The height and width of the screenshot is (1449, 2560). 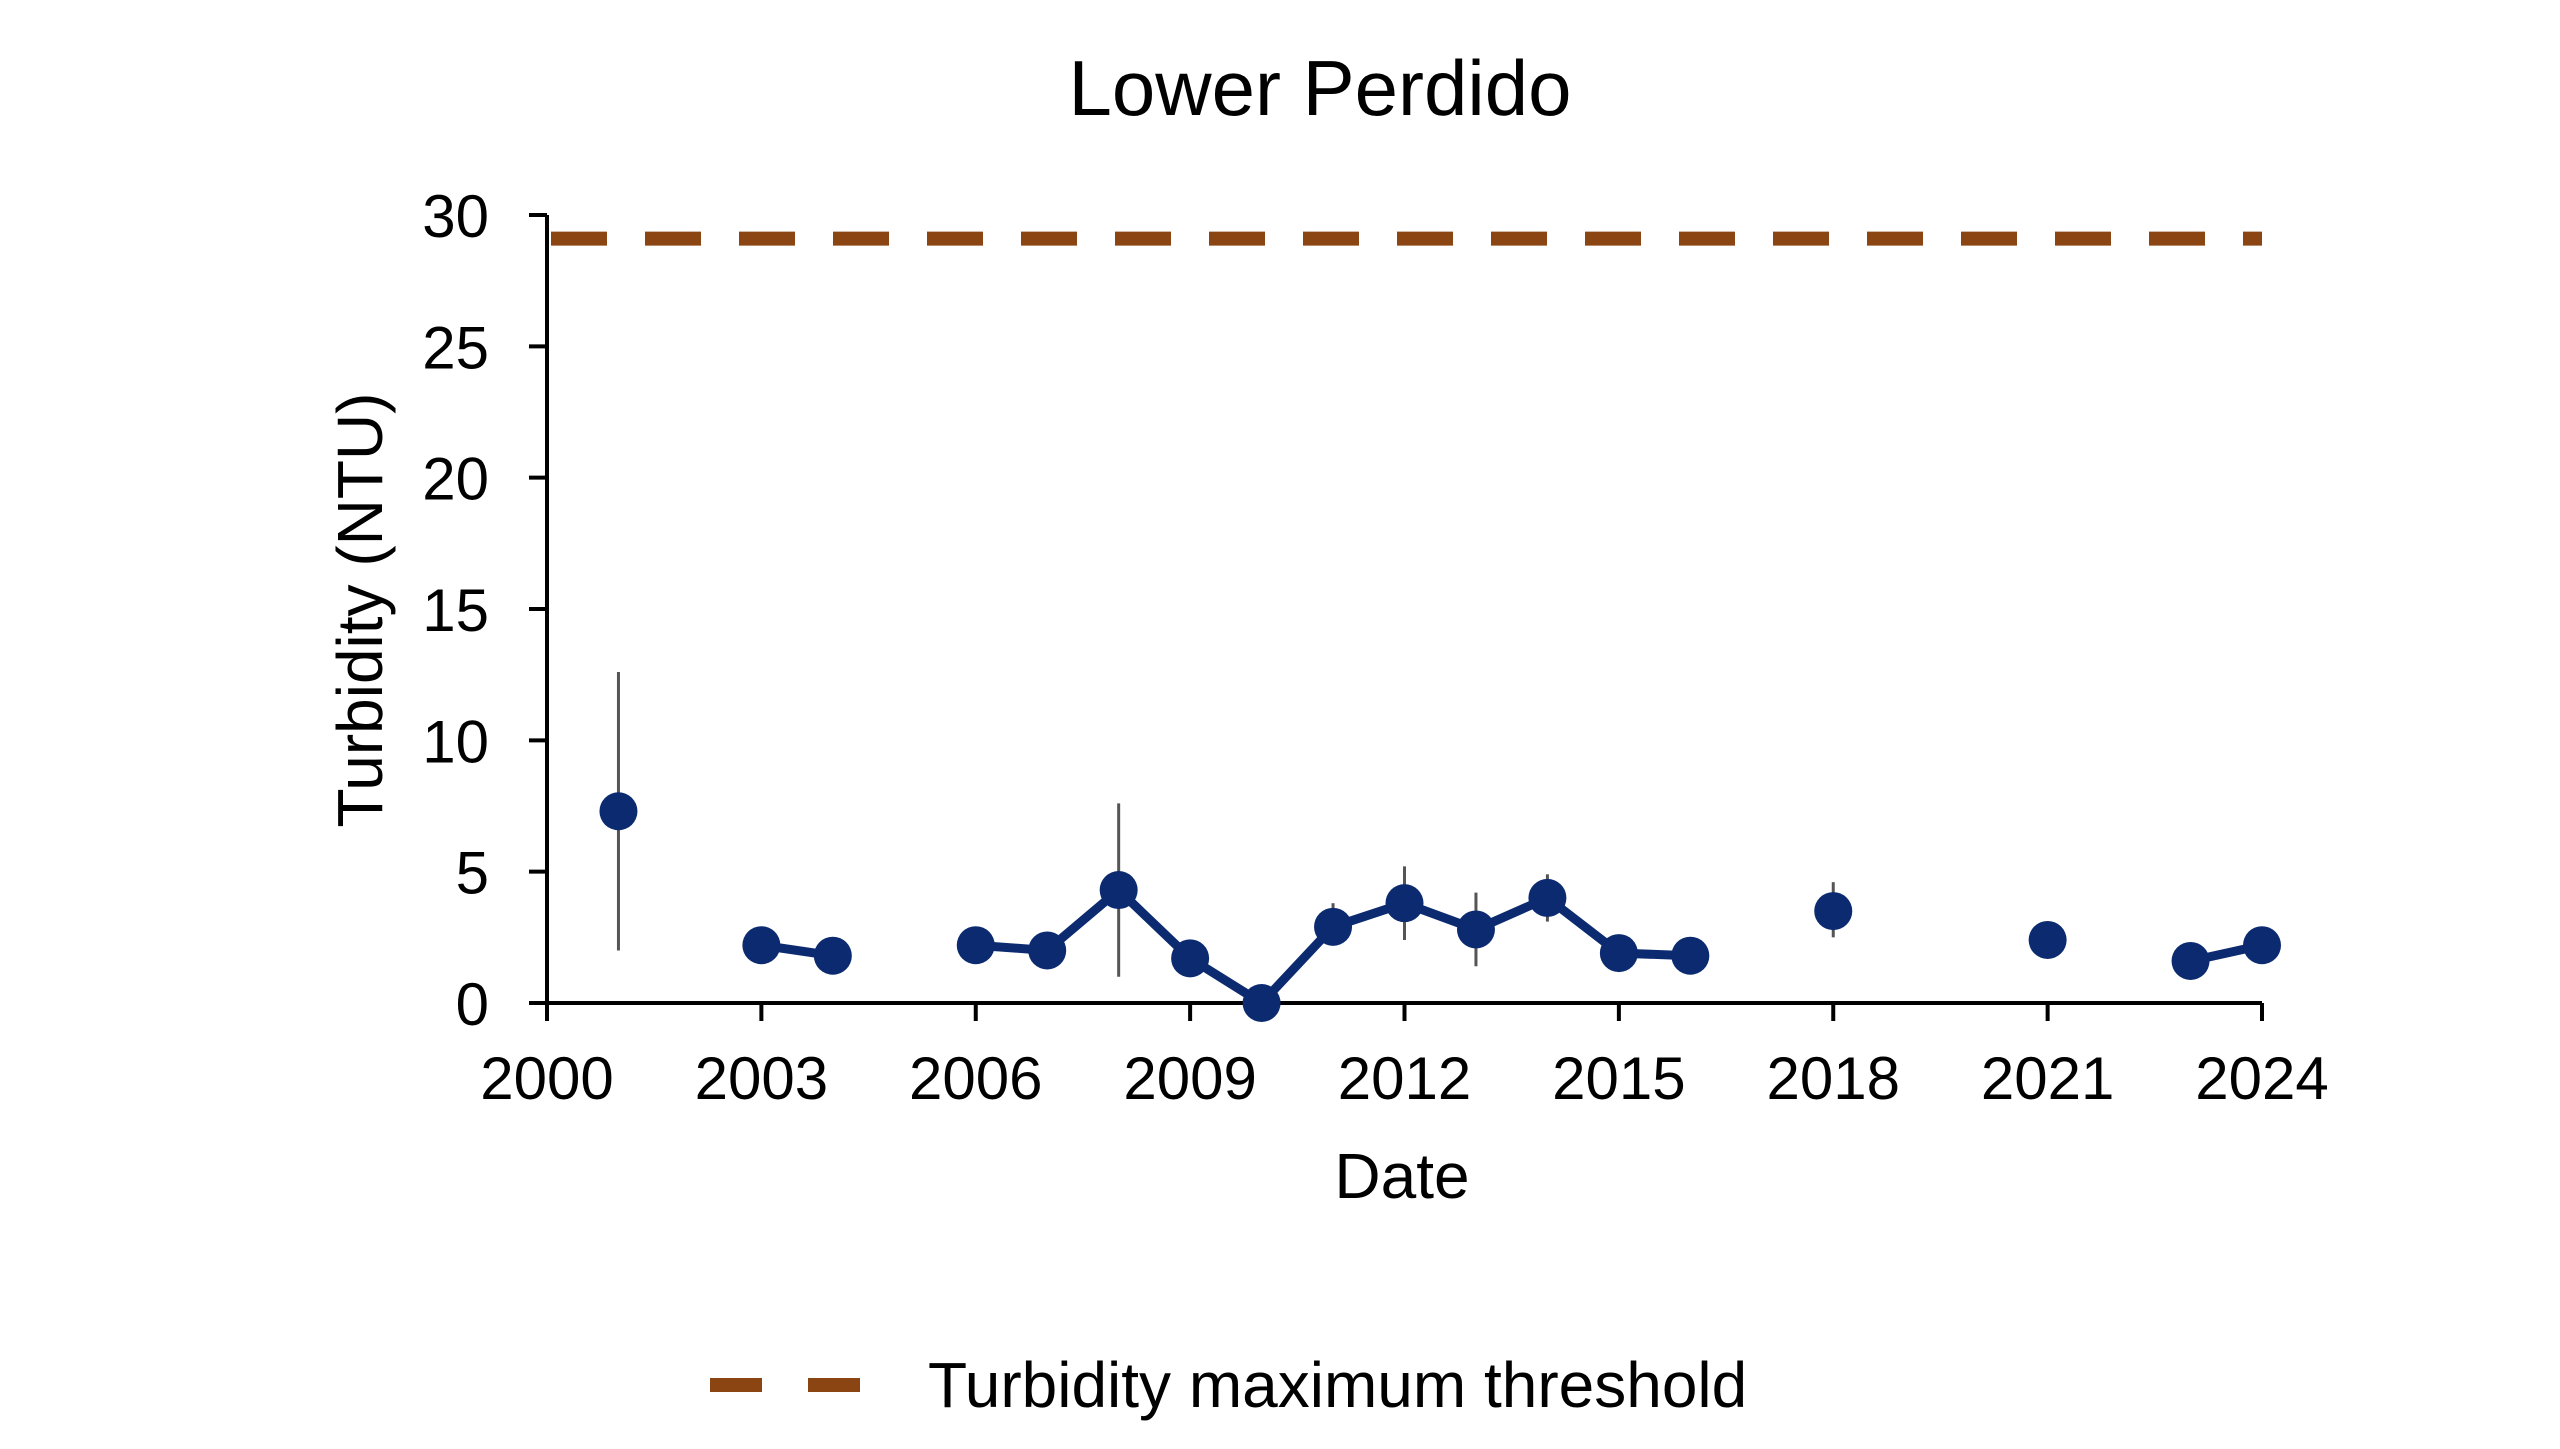 What do you see at coordinates (455, 610) in the screenshot?
I see `y-tick-label: 15` at bounding box center [455, 610].